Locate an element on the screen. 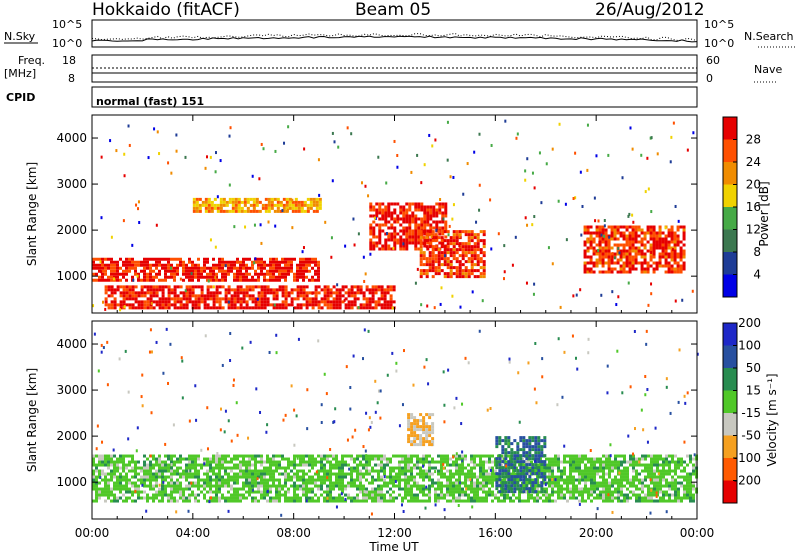 This screenshot has width=800, height=559. freq-right-tick-bottom: 0 is located at coordinates (709, 78).